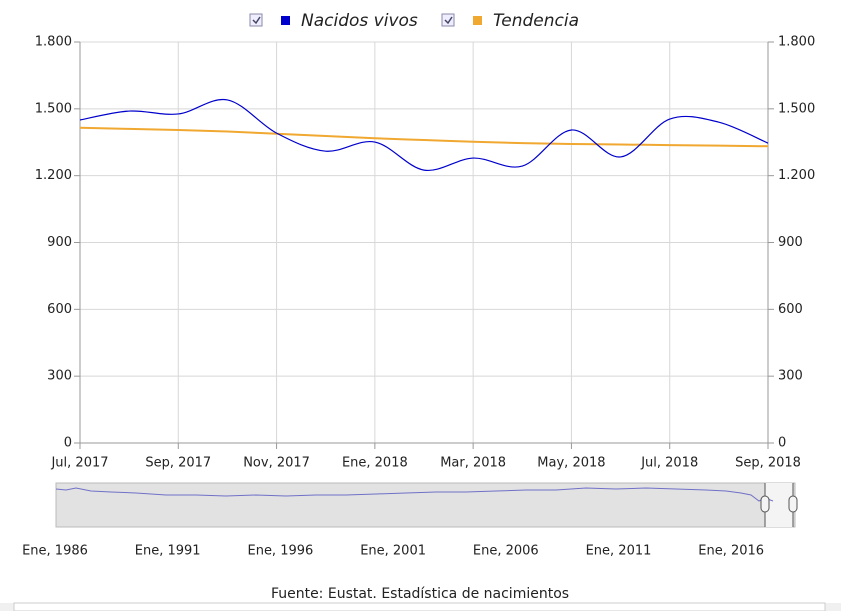  What do you see at coordinates (536, 21) in the screenshot?
I see `legend-label: Tendencia` at bounding box center [536, 21].